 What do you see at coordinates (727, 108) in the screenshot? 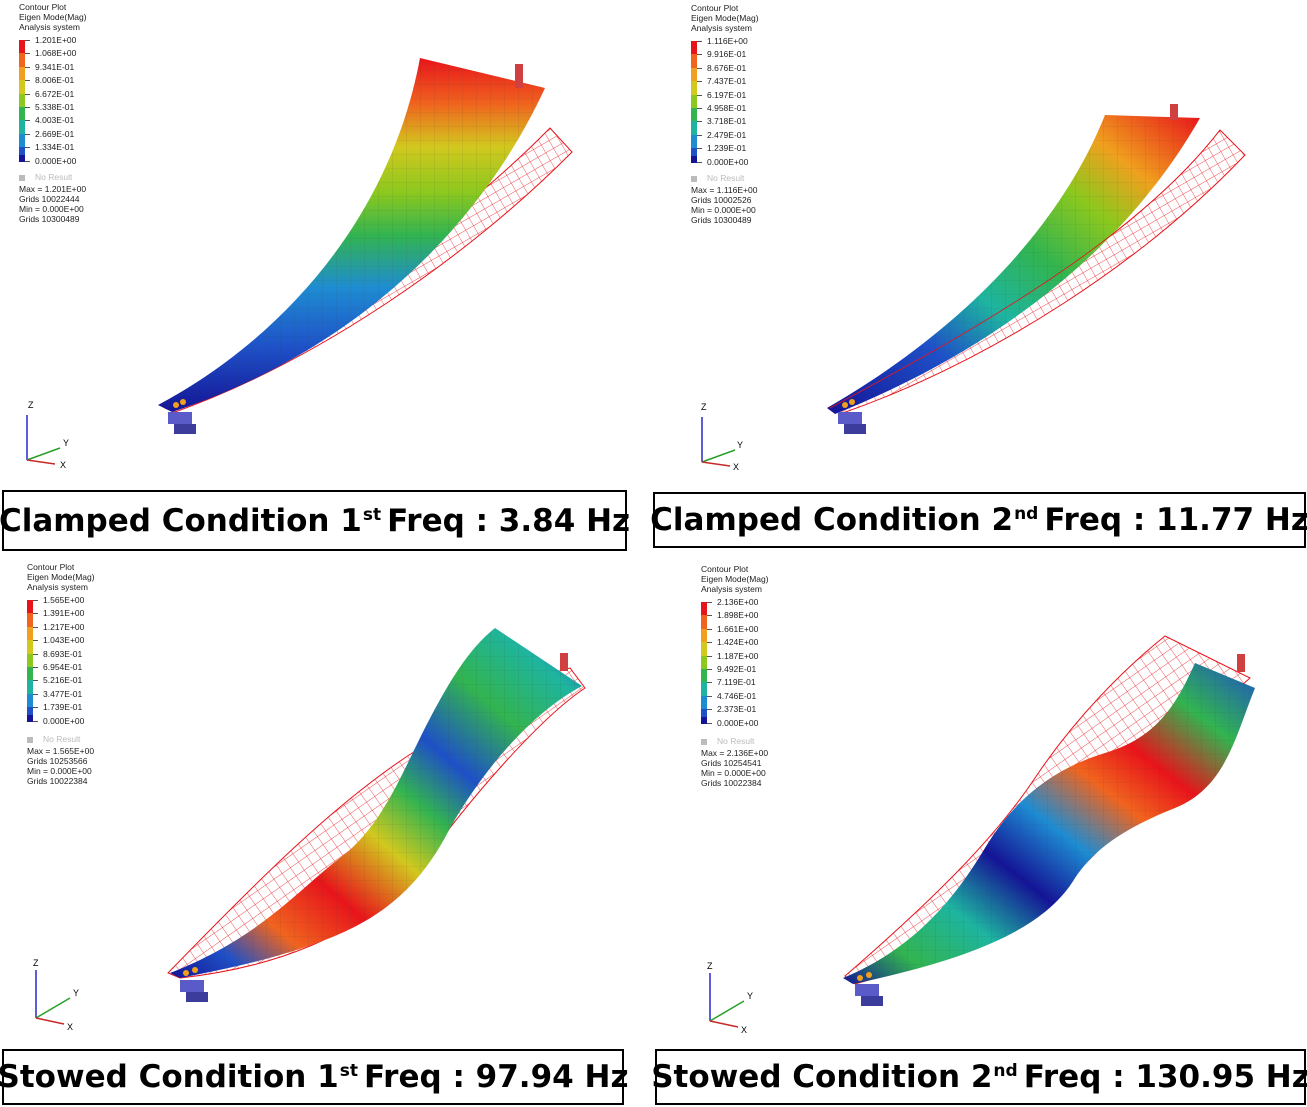
I see `scale-value: 4.958E-01` at bounding box center [727, 108].